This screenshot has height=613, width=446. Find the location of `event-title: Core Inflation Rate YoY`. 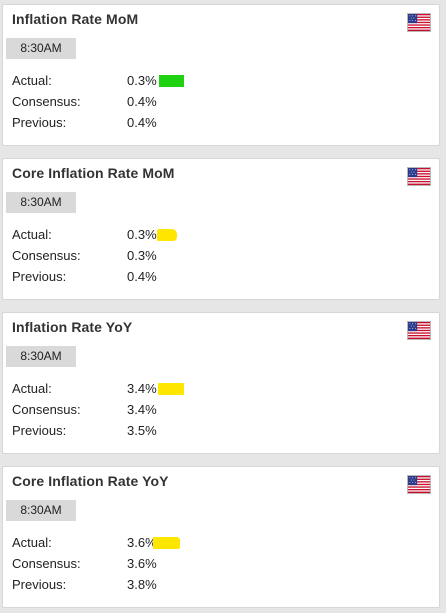

event-title: Core Inflation Rate YoY is located at coordinates (90, 481).